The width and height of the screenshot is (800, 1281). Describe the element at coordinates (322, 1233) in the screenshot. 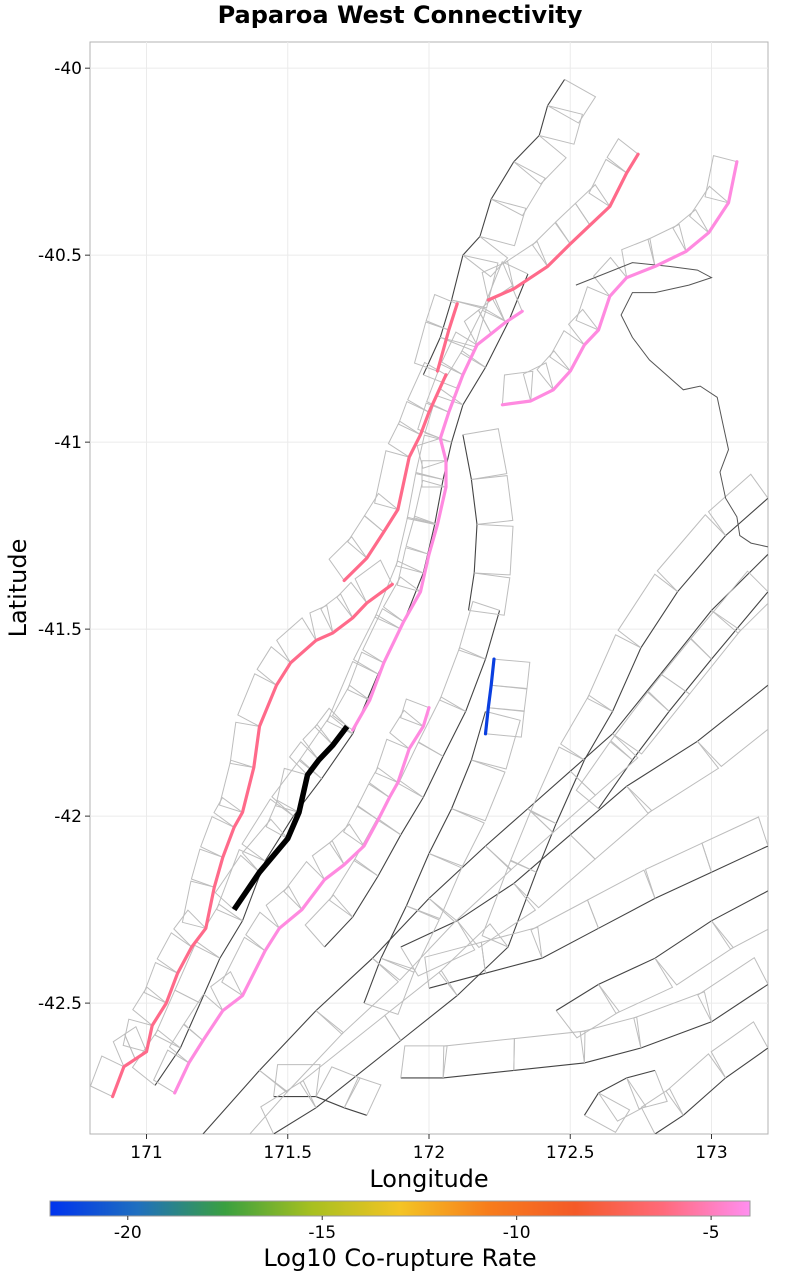

I see `colorbar-tick-label: -15` at that location.